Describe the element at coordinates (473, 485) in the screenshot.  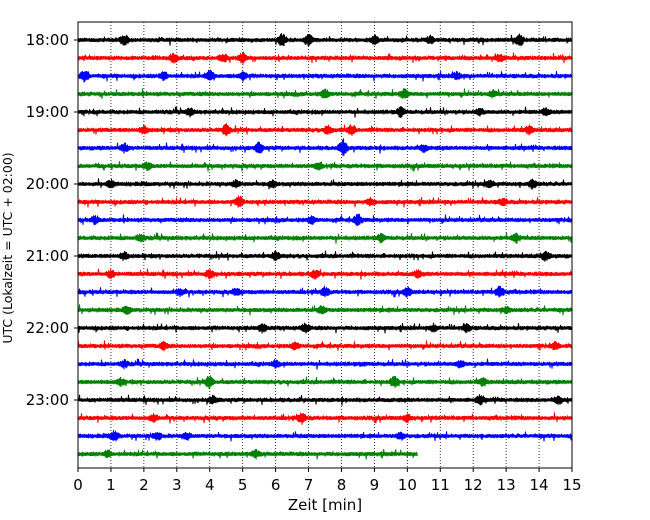
I see `x-tick-label: 12` at that location.